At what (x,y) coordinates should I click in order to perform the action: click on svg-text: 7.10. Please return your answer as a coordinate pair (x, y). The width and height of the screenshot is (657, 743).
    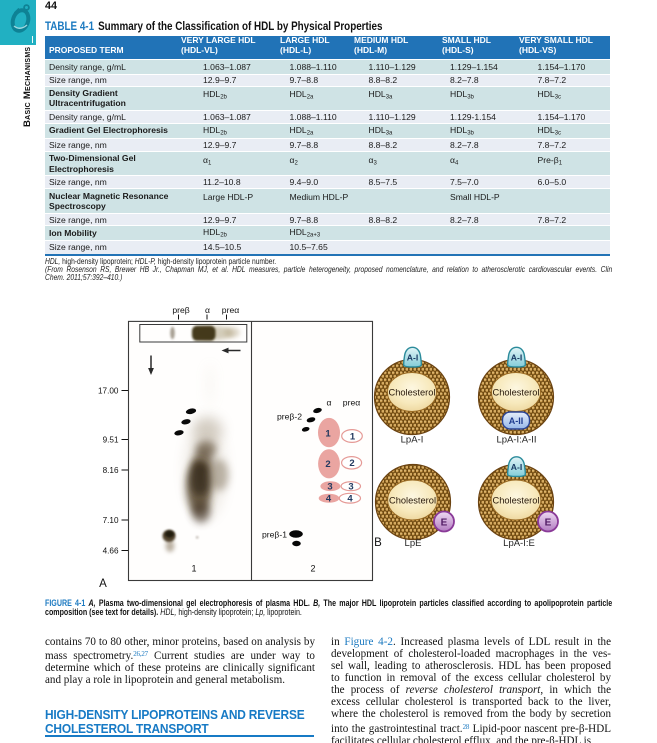
    Looking at the image, I should click on (111, 520).